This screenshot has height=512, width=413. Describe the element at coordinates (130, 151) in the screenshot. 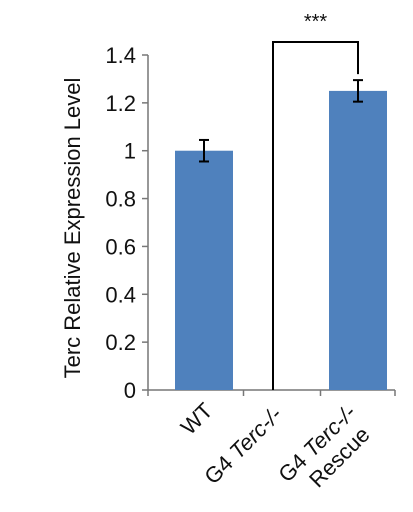

I see `y-tick-label: 1` at that location.